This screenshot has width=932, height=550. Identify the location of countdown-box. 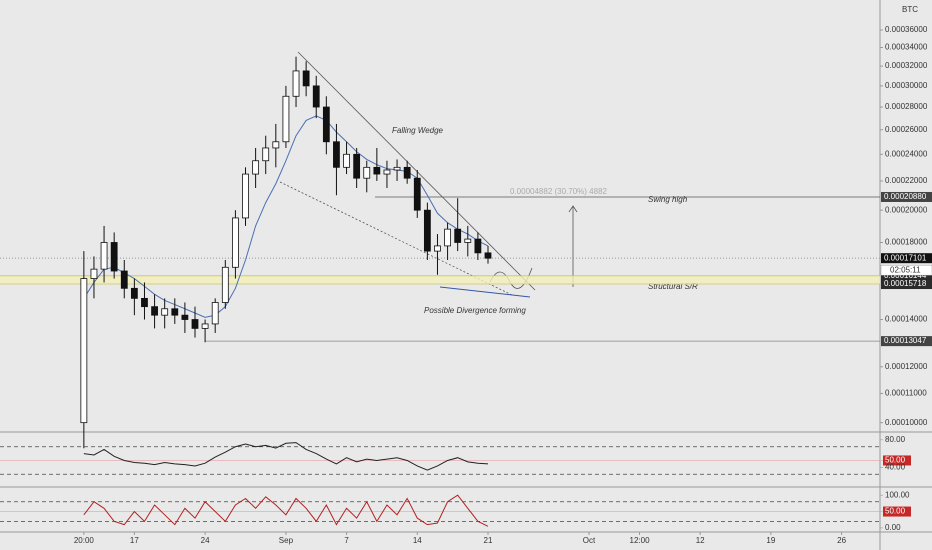
(906, 270).